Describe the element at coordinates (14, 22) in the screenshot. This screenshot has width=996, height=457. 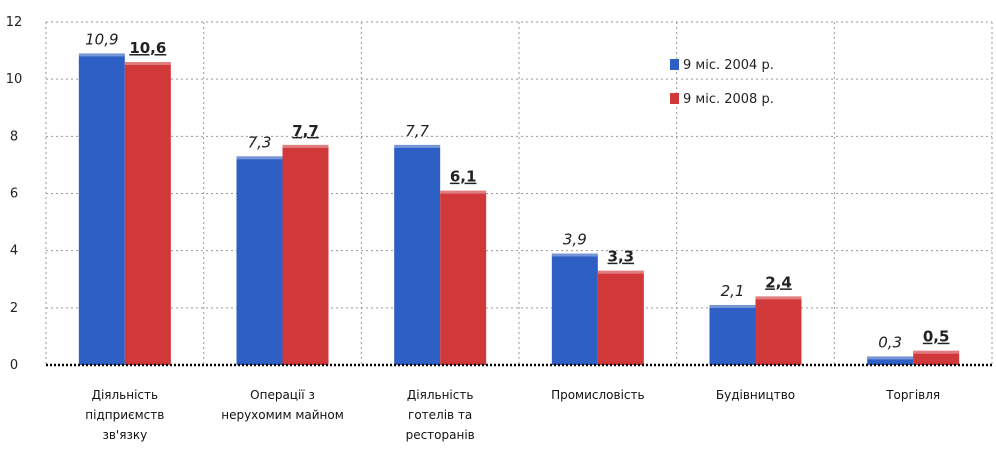
I see `y-tick-label: 12` at that location.